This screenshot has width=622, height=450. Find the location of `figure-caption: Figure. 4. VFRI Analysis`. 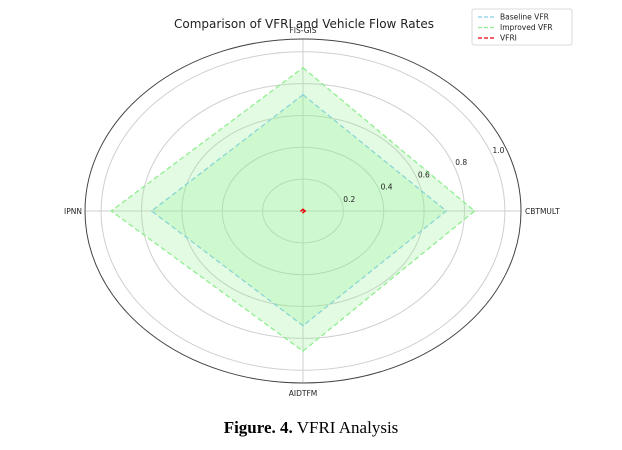

figure-caption: Figure. 4. VFRI Analysis is located at coordinates (311, 428).